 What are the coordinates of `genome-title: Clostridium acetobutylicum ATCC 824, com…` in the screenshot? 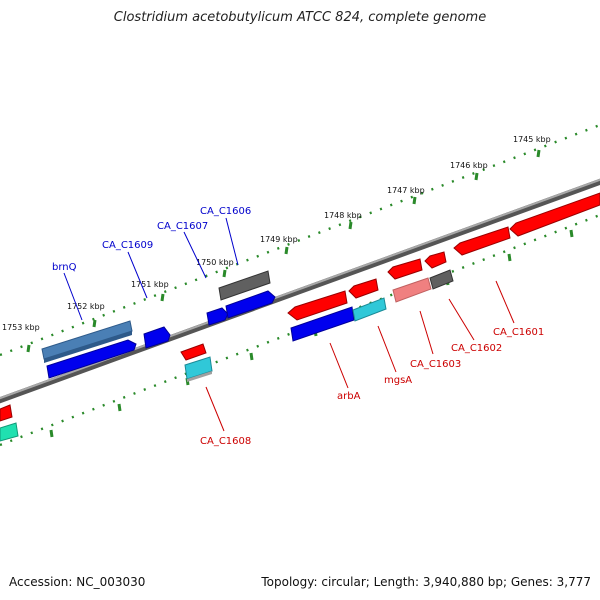 It's located at (300, 17).